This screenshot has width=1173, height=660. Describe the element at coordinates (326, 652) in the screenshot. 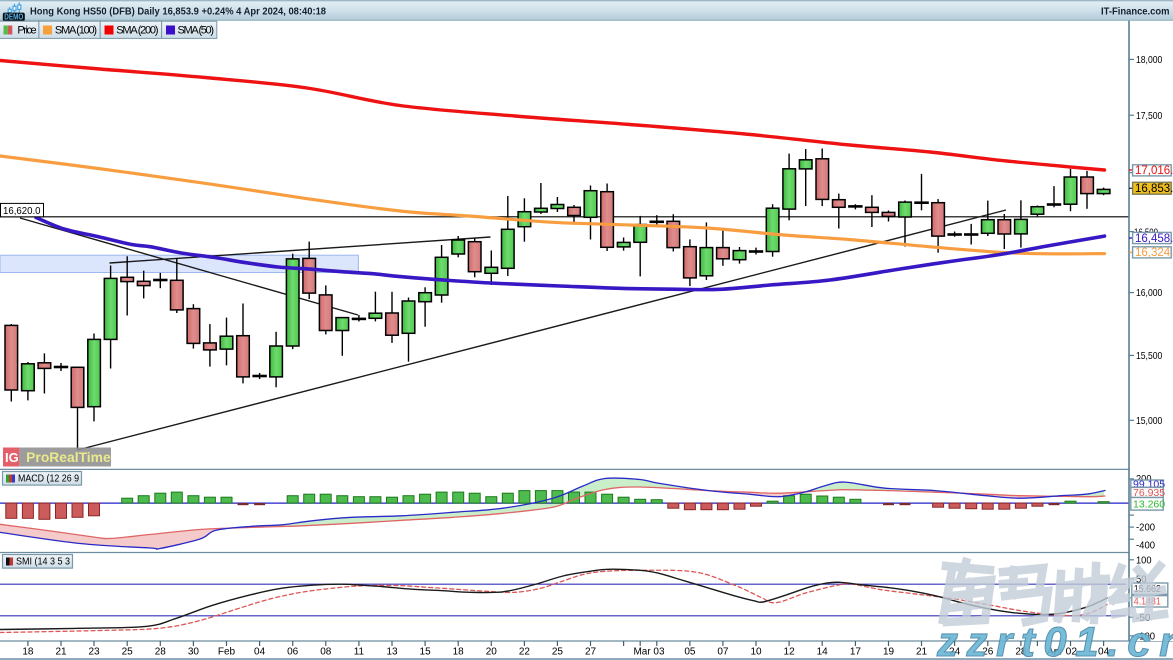

I see `svg-text: 08` at that location.